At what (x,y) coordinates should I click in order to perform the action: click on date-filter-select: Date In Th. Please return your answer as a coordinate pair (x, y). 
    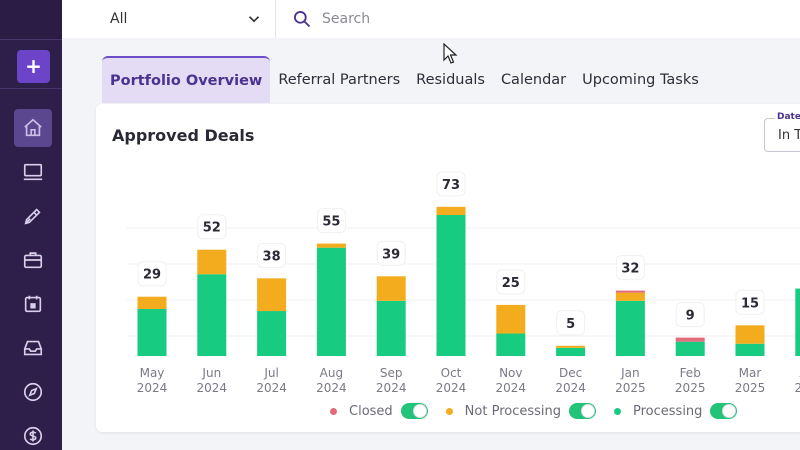
    Looking at the image, I should click on (782, 132).